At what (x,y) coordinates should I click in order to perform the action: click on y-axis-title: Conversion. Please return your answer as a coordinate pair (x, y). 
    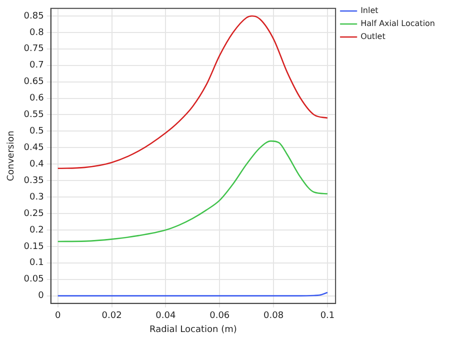
    Looking at the image, I should click on (11, 156).